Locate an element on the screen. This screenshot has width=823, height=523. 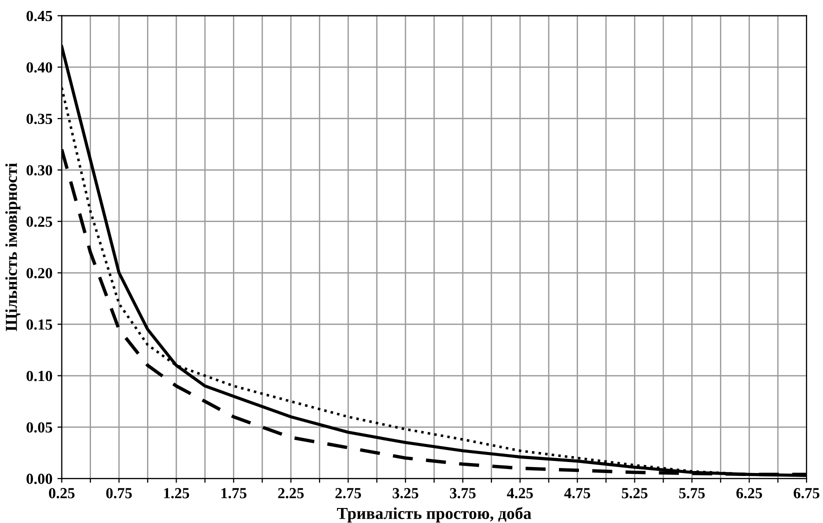
x-tick-label: 3.75 is located at coordinates (463, 493).